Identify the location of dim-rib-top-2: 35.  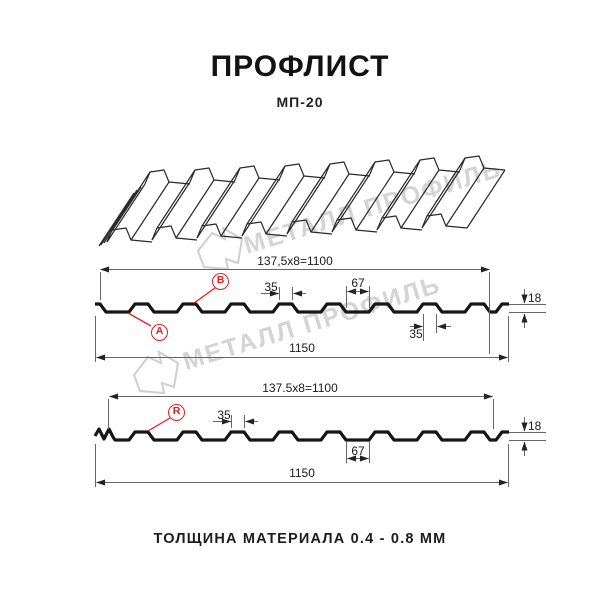
(224, 415).